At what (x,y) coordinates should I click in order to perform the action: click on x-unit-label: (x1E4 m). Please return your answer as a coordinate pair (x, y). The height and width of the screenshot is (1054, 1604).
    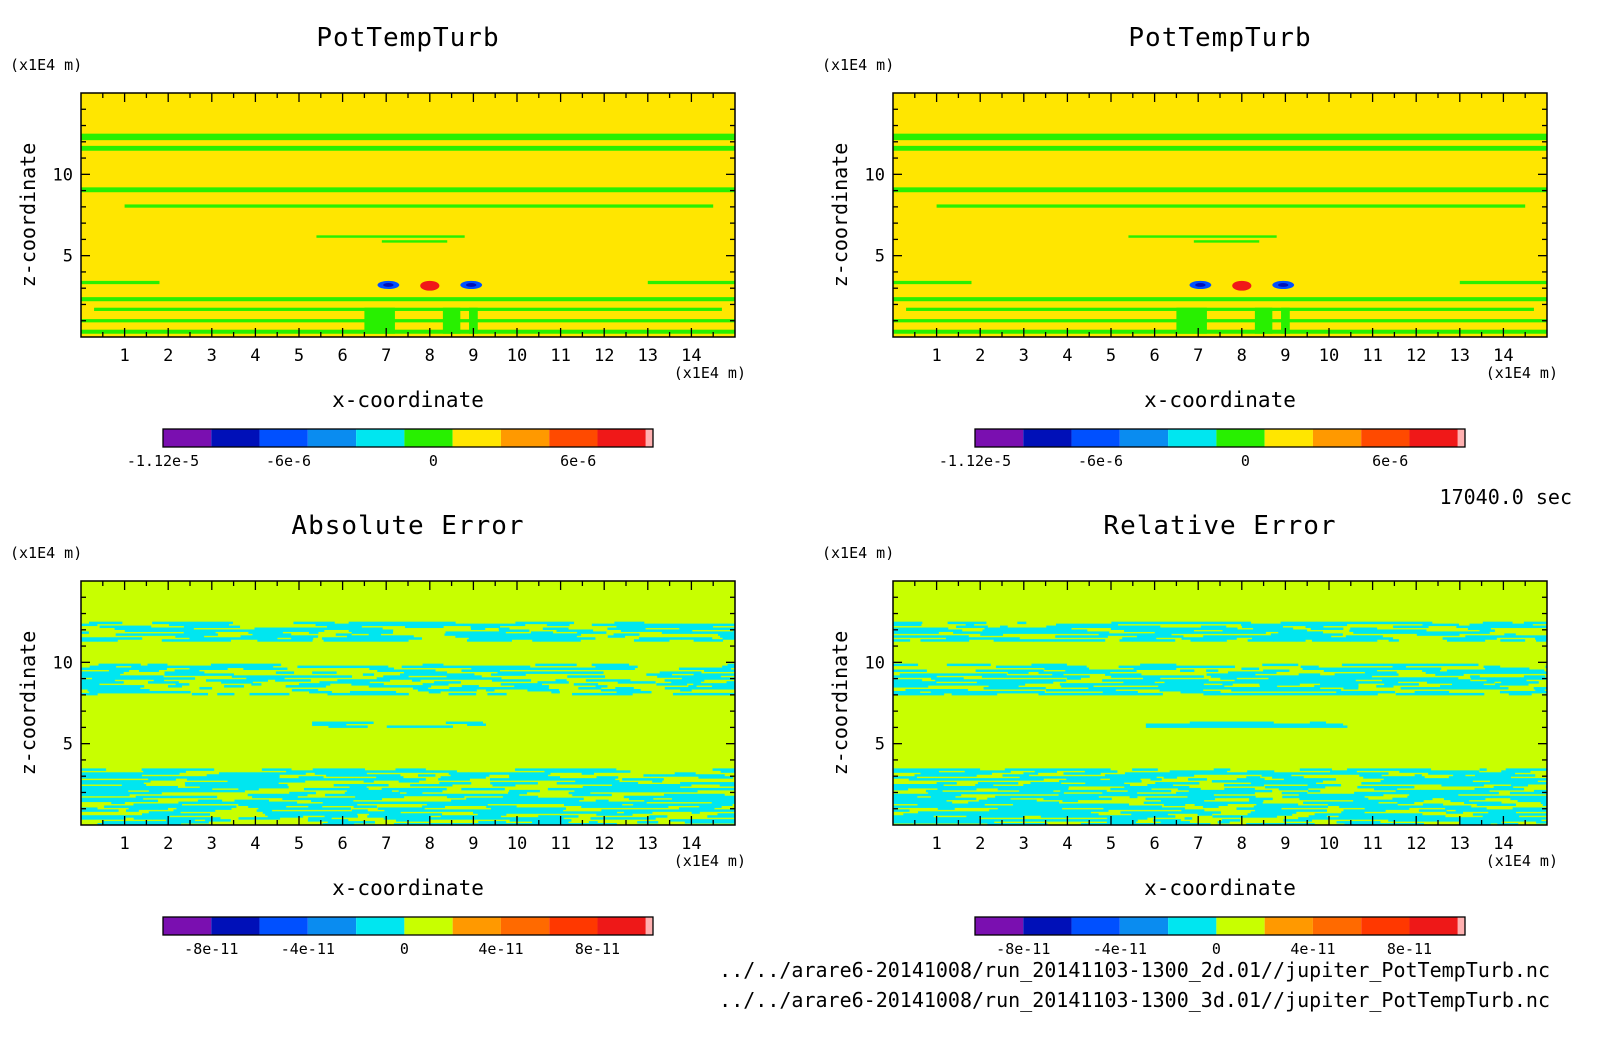
    Looking at the image, I should click on (710, 861).